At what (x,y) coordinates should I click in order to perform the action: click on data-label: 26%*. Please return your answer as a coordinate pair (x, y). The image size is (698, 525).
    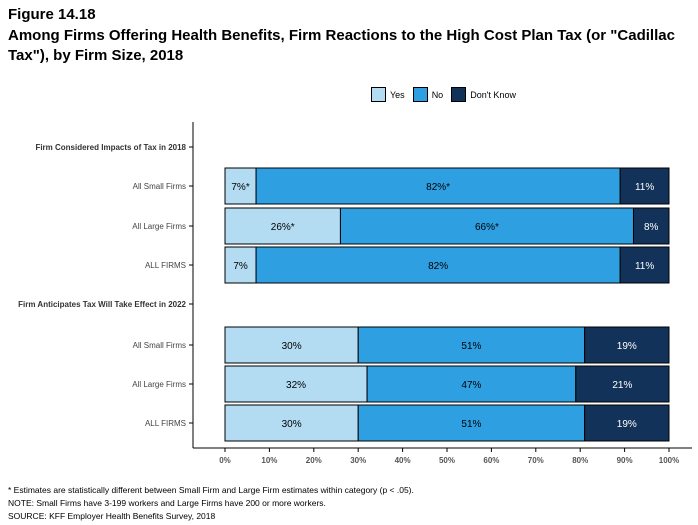
    Looking at the image, I should click on (283, 227).